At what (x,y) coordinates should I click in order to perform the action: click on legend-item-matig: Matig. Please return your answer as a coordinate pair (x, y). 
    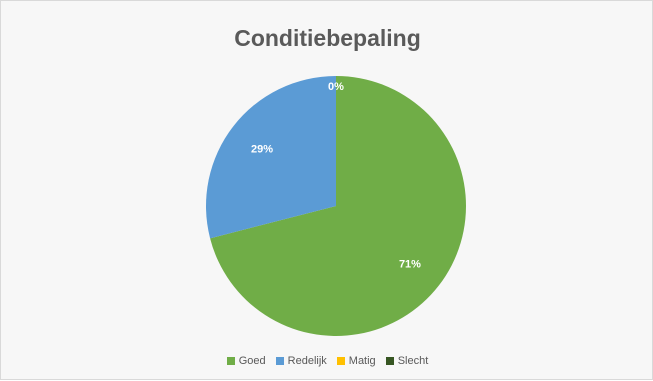
    Looking at the image, I should click on (356, 361).